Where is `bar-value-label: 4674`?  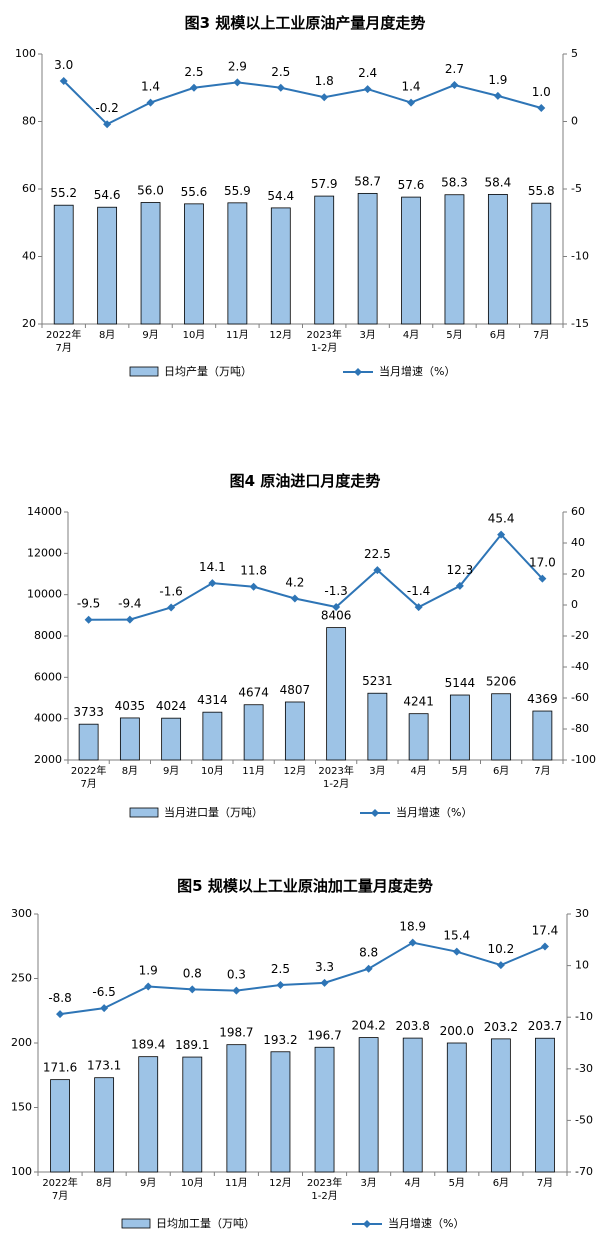
bar-value-label: 4674 is located at coordinates (253, 693).